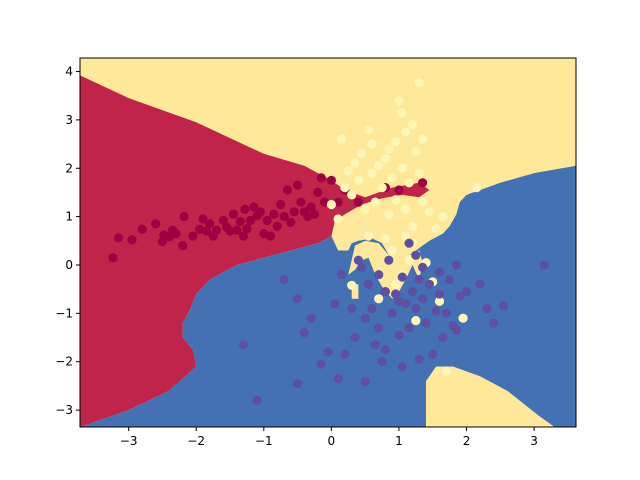 This screenshot has height=480, width=640. What do you see at coordinates (64, 410) in the screenshot?
I see `y-tick-label: −3` at bounding box center [64, 410].